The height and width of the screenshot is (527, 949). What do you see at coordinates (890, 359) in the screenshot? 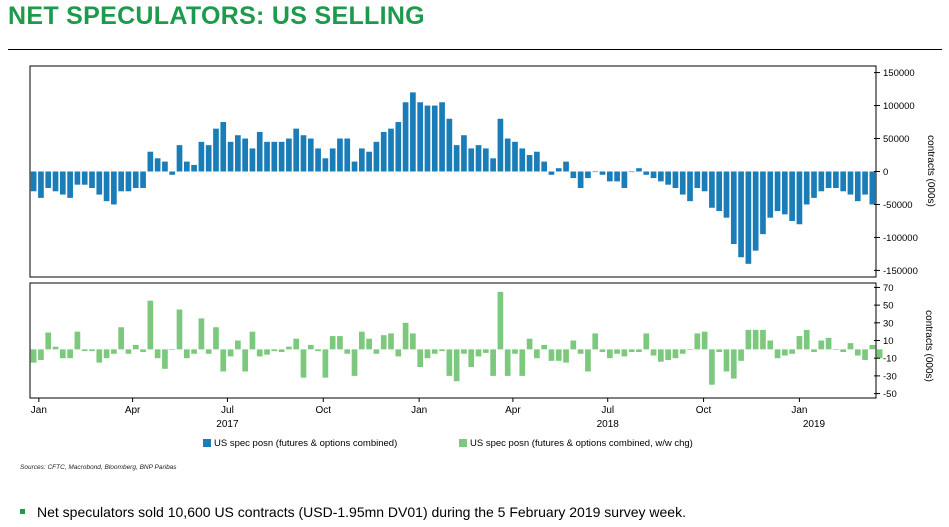
I see `bottom-y-tick-label: -10` at bounding box center [890, 359].